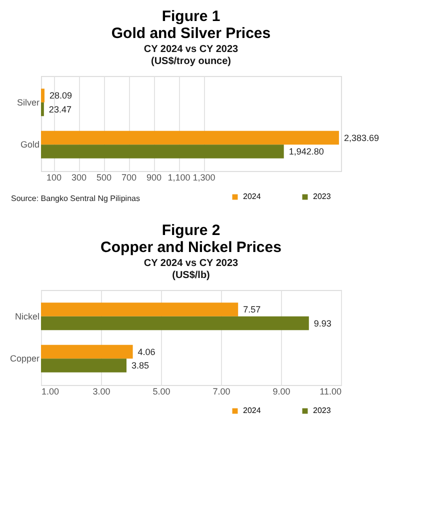 The width and height of the screenshot is (428, 528). What do you see at coordinates (28, 102) in the screenshot?
I see `y-tick-label: Silver` at bounding box center [28, 102].